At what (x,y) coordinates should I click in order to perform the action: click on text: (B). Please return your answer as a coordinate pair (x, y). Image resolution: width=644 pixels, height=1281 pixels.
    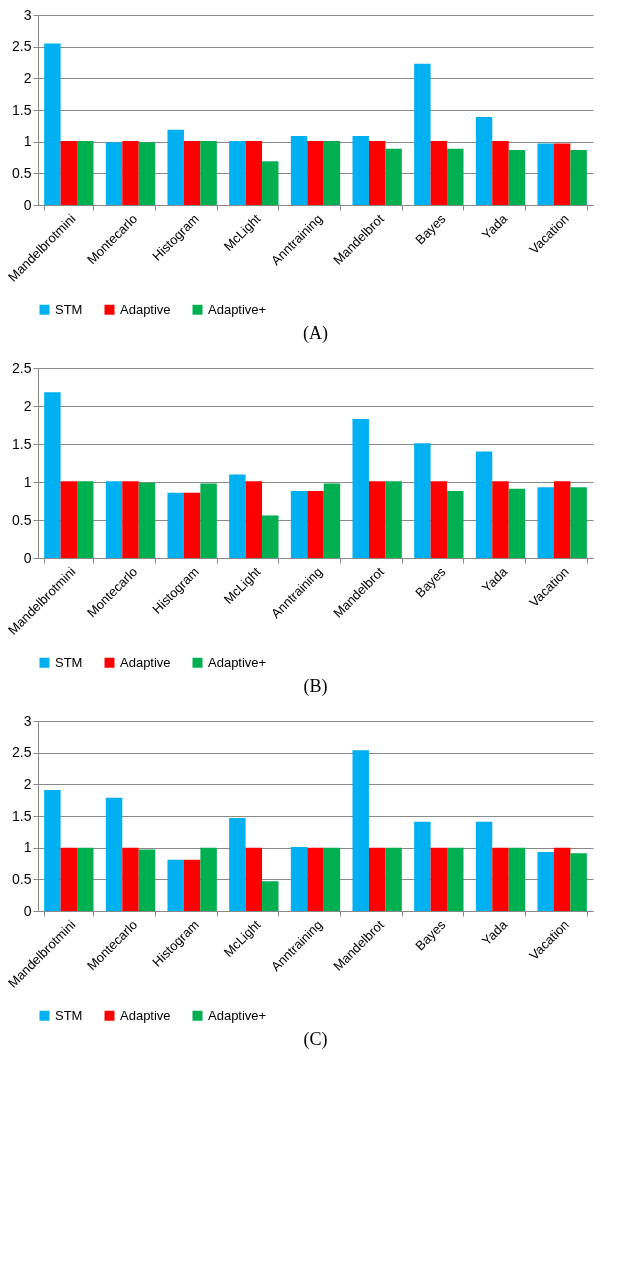
    Looking at the image, I should click on (315, 686).